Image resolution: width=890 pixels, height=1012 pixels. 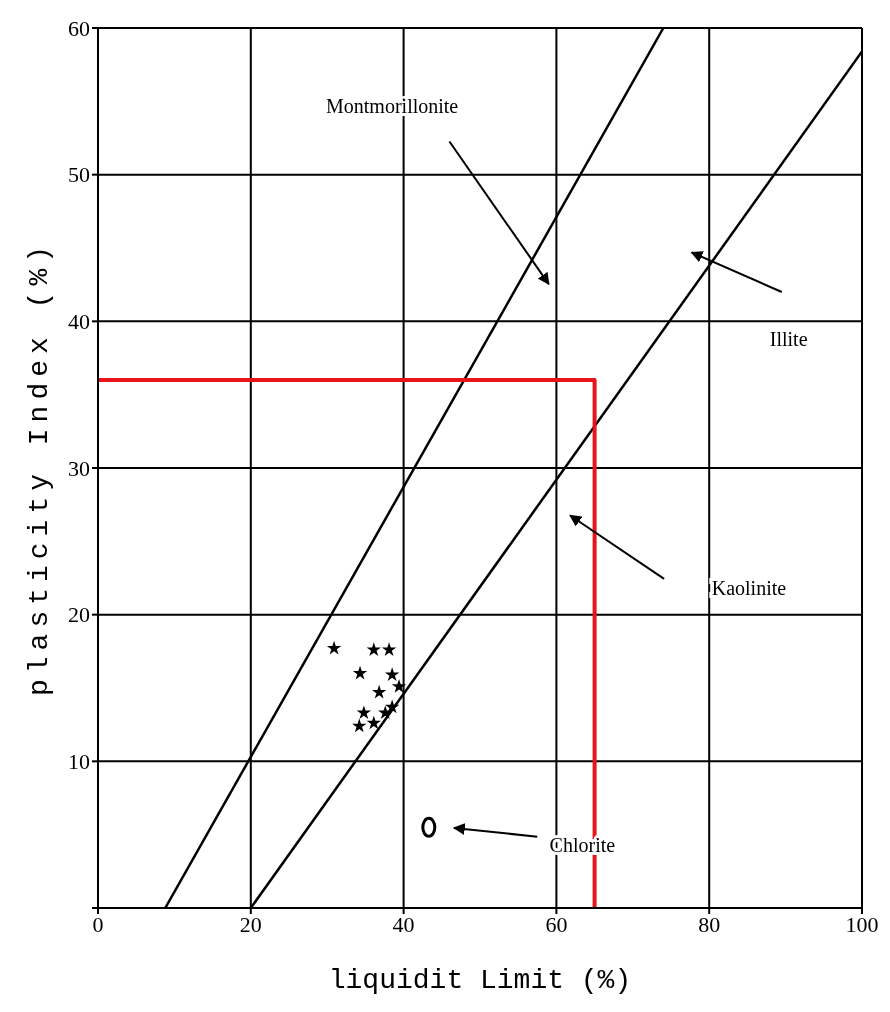 I want to click on annotation: Kaolinite, so click(x=749, y=587).